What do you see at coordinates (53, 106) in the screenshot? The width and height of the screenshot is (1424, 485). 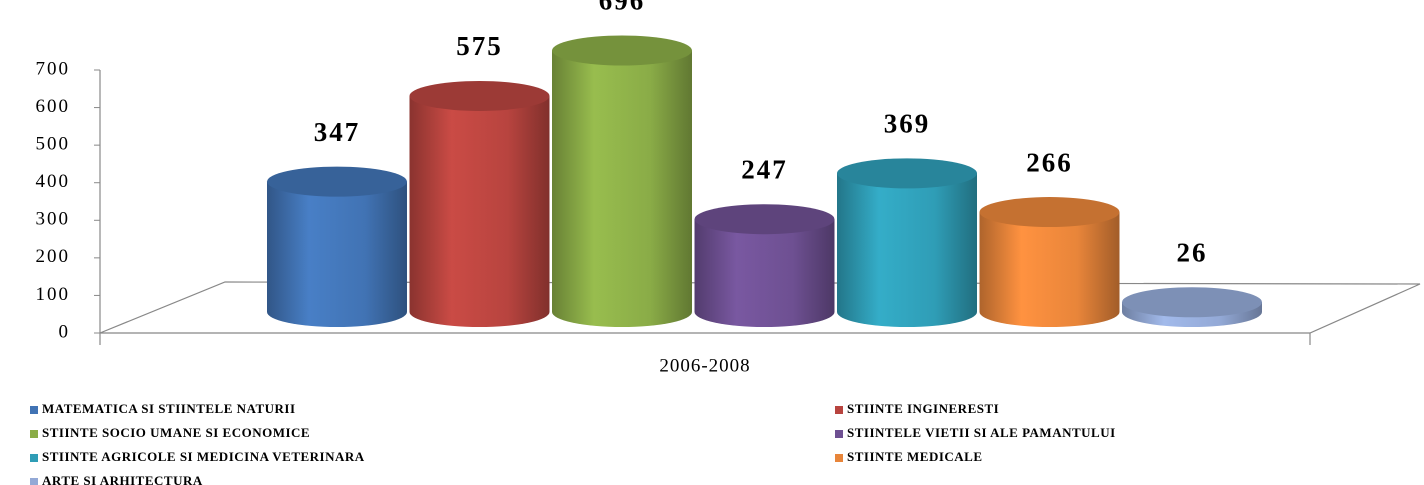 I see `y-tick-label: 600` at bounding box center [53, 106].